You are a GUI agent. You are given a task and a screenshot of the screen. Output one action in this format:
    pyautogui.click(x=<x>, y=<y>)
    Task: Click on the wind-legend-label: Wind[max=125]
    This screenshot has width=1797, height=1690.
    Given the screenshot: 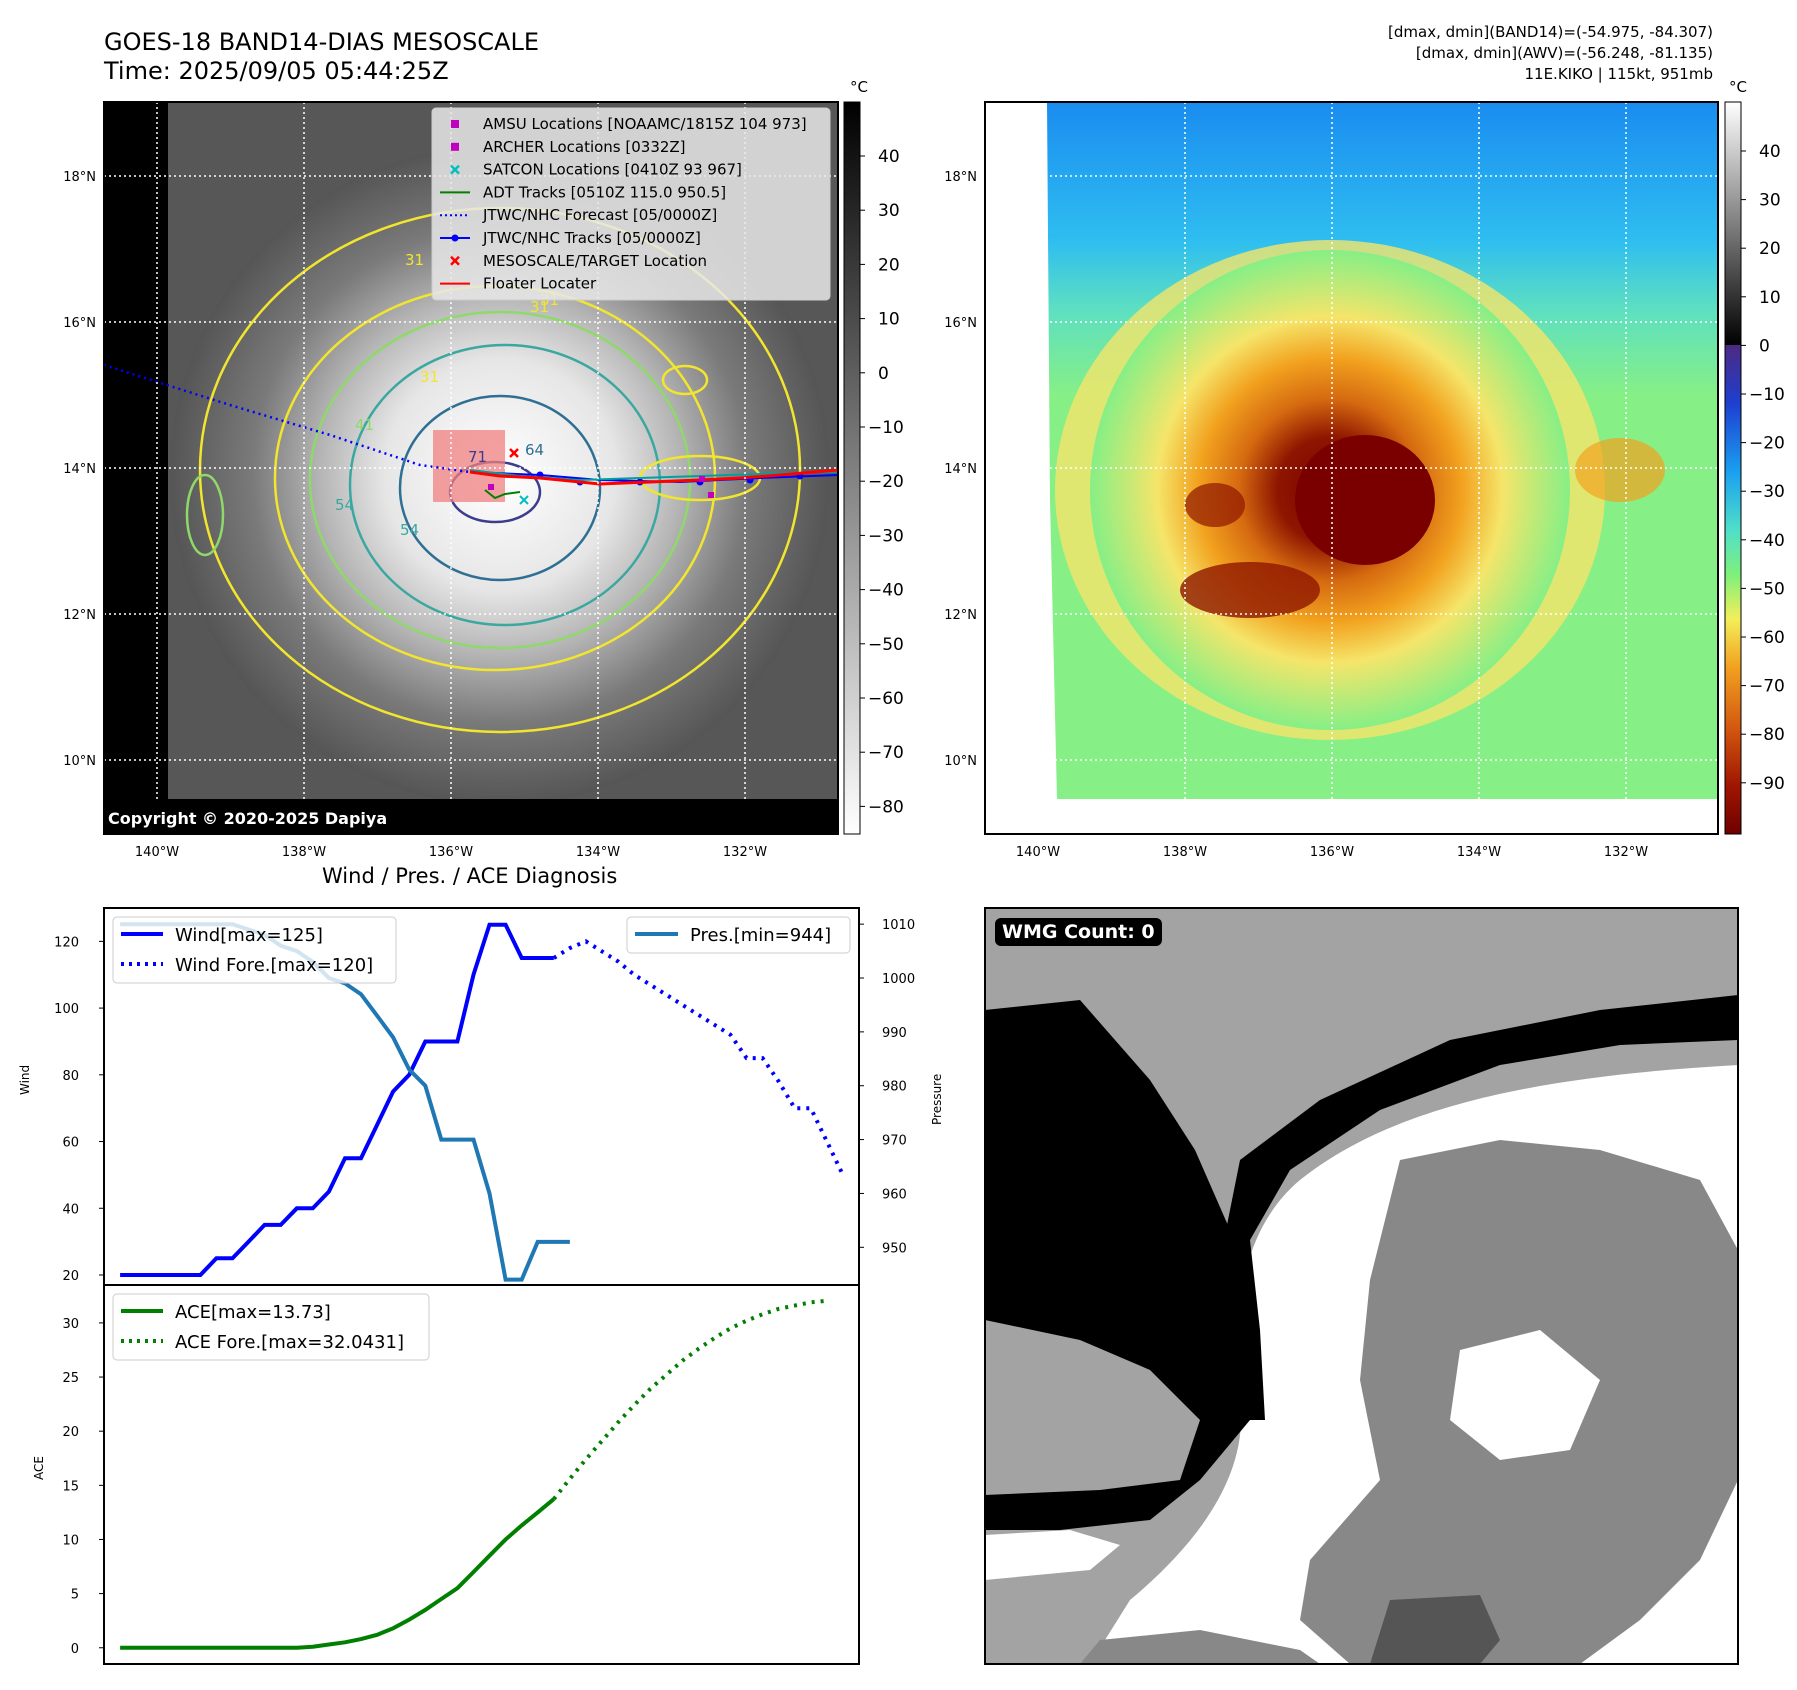 What is the action you would take?
    pyautogui.click(x=249, y=935)
    